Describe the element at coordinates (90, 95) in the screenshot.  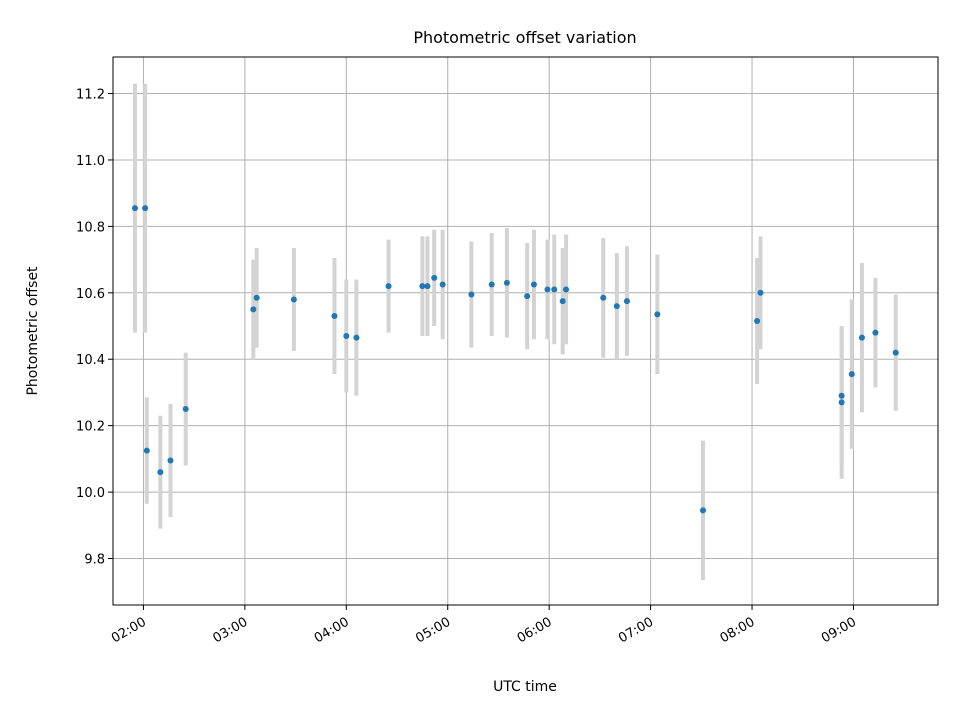
I see `y-tick-label: 11.2` at that location.